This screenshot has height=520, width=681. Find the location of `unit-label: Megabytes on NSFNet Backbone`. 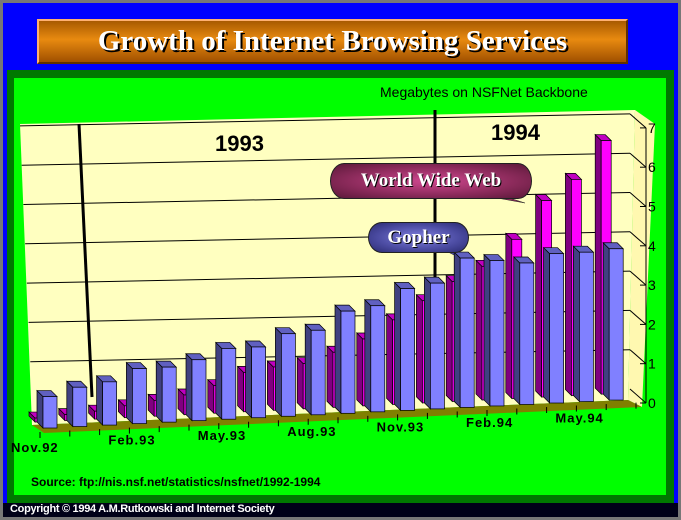

unit-label: Megabytes on NSFNet Backbone is located at coordinates (484, 92).